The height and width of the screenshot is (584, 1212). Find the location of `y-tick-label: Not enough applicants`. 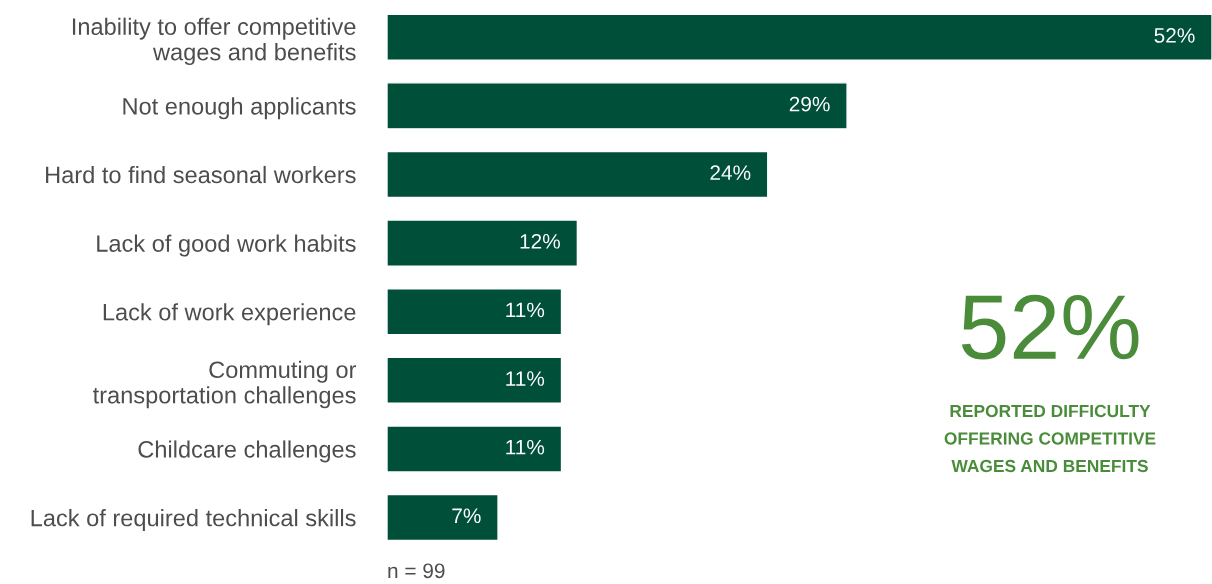

y-tick-label: Not enough applicants is located at coordinates (239, 108).